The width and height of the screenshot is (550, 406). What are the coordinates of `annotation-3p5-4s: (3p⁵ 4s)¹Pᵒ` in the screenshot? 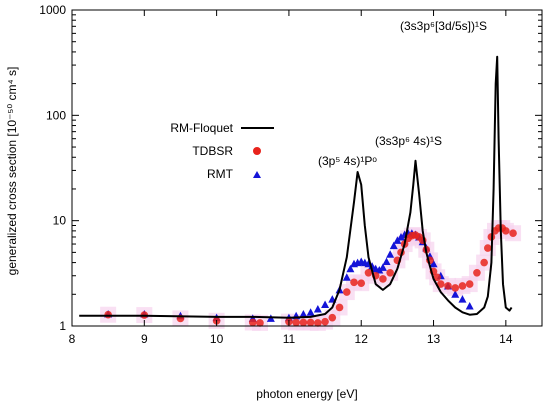 It's located at (347, 161).